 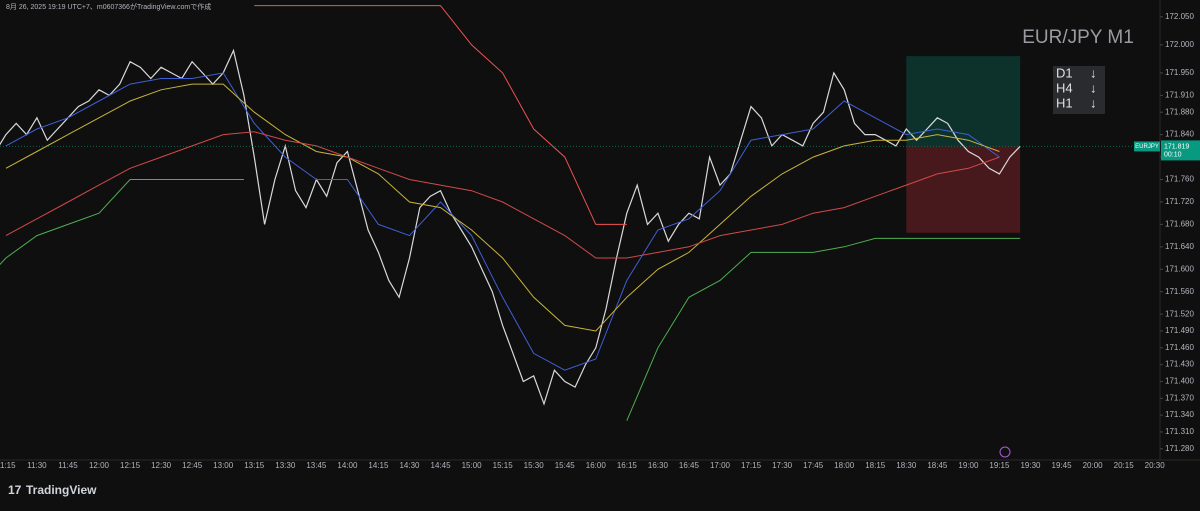 What do you see at coordinates (1064, 102) in the screenshot?
I see `trend-label: H1` at bounding box center [1064, 102].